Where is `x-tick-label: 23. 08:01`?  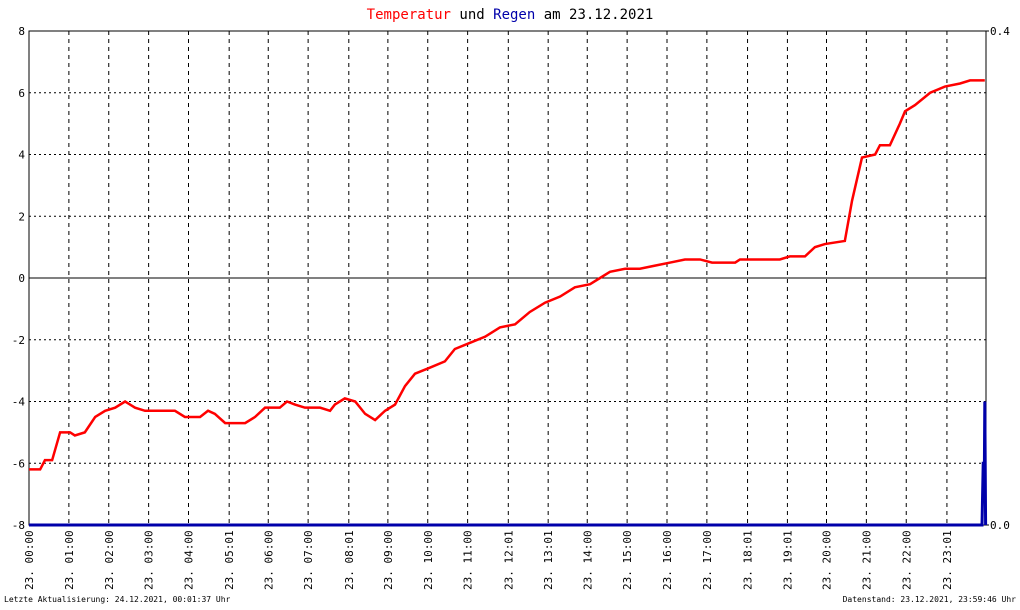
x-tick-label: 23. 08:01 is located at coordinates (349, 560).